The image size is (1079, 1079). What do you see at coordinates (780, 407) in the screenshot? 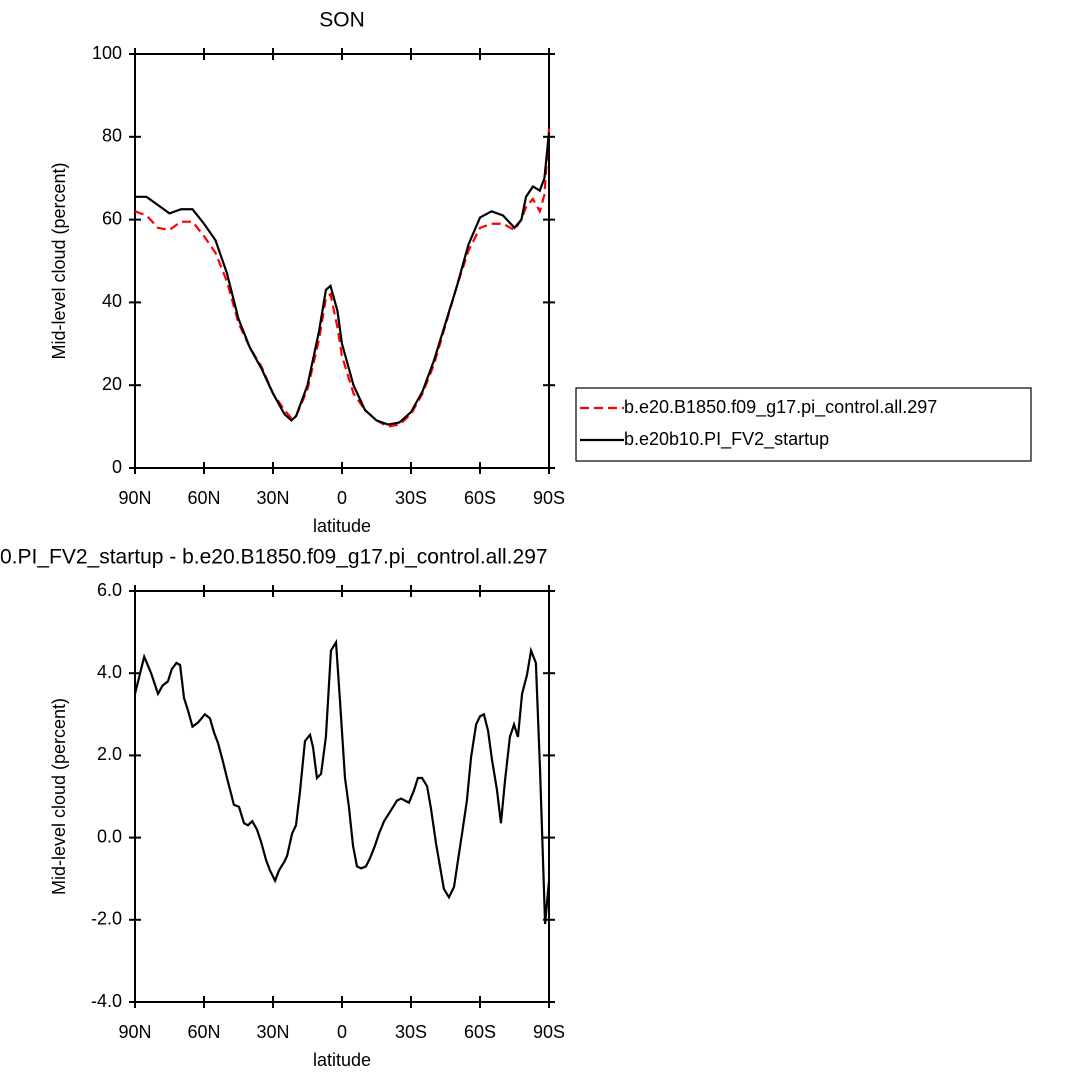
I see `legend-label: b.e20.B1850.f09_g17.pi_control.all.297` at bounding box center [780, 407].